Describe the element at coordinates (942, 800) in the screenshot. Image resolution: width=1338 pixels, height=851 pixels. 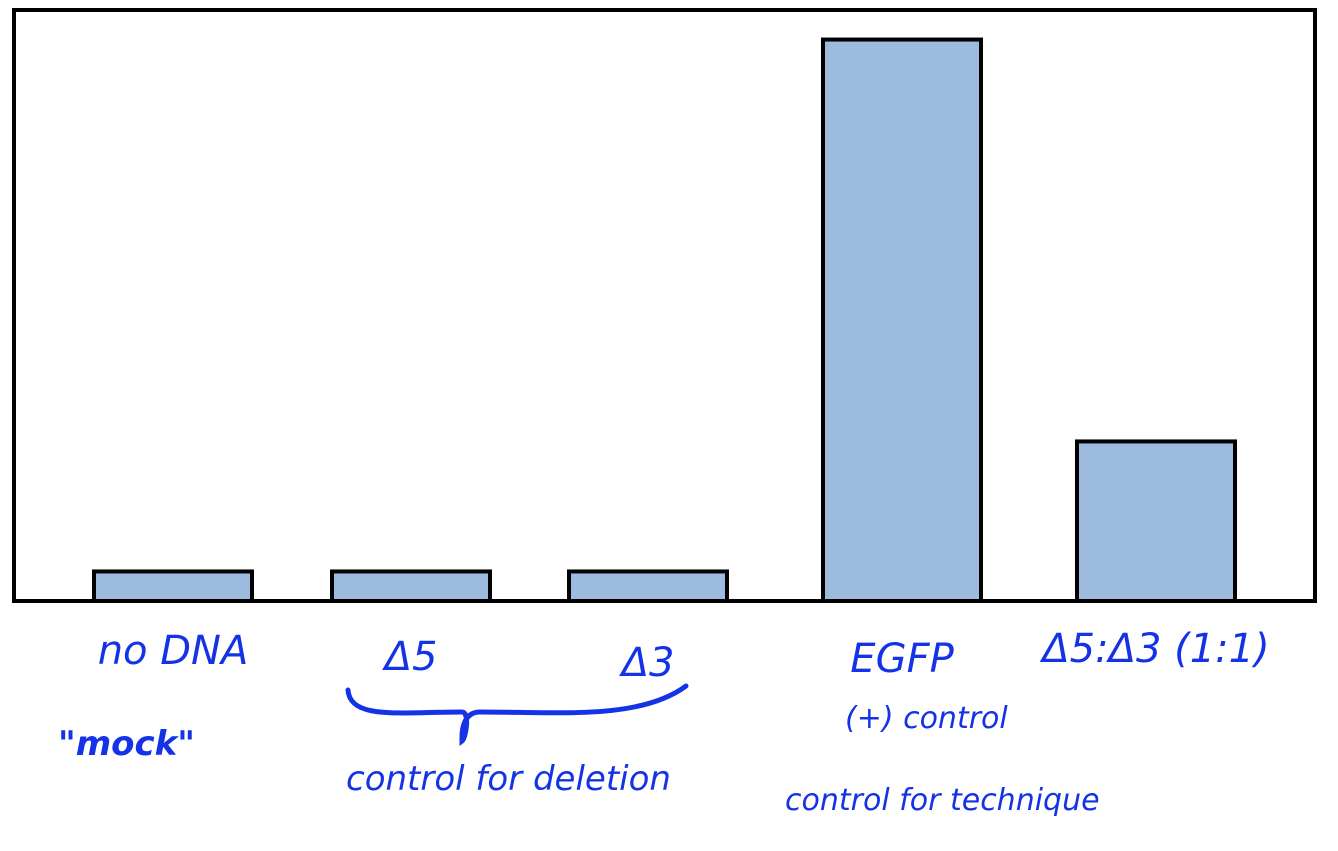
I see `technique-control-annotation: control for technique` at that location.